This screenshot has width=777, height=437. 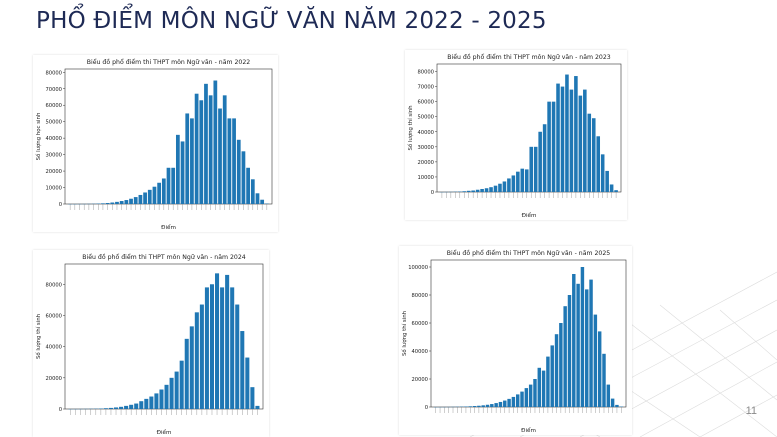 What do you see at coordinates (291, 21) in the screenshot?
I see `slide-title: PHỔ ĐIỂM MÔN NGỮ VĂN NĂM 2022 - 2025` at bounding box center [291, 21].